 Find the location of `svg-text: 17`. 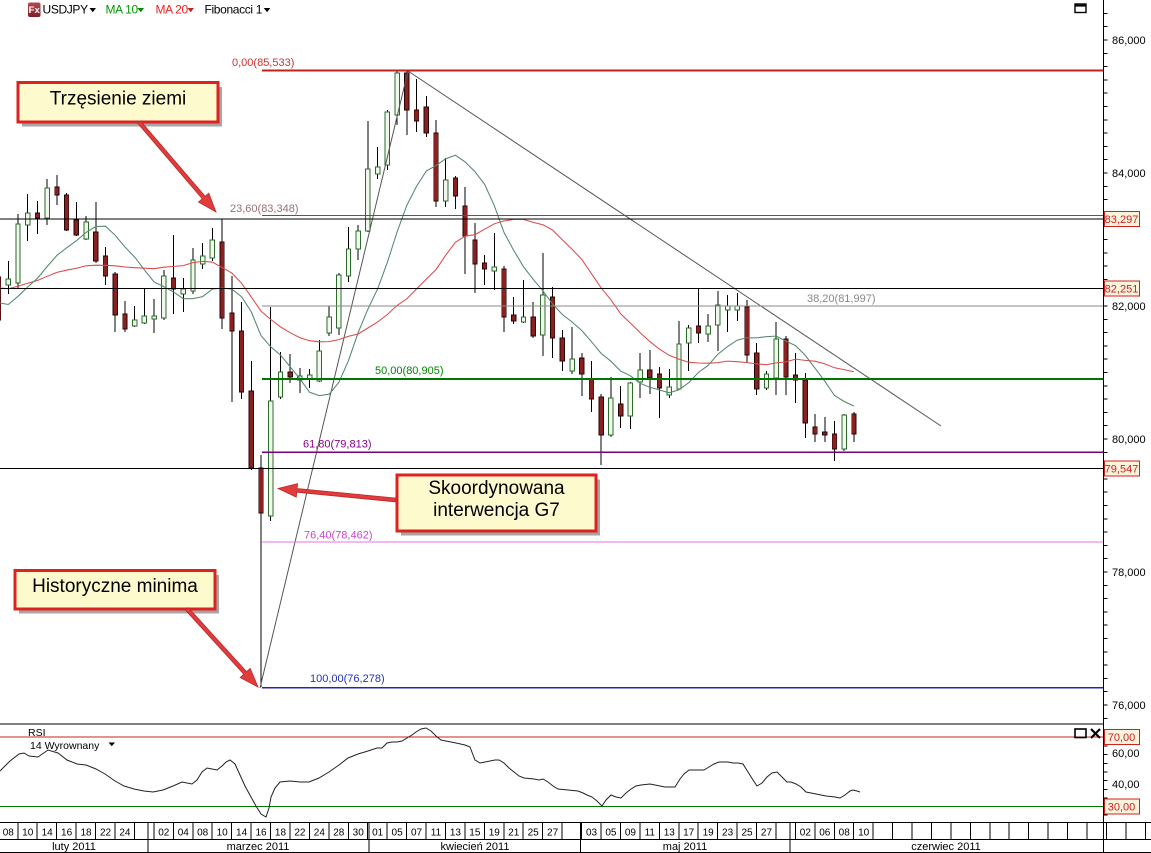

svg-text: 17 is located at coordinates (689, 833).